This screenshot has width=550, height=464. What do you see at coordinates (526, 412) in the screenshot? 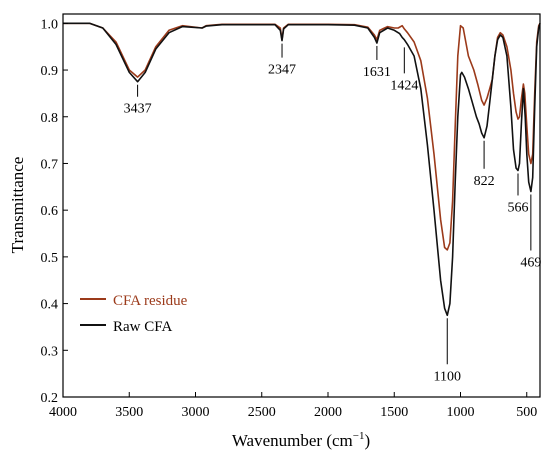
I see `x-tick-label: 500` at bounding box center [526, 412].